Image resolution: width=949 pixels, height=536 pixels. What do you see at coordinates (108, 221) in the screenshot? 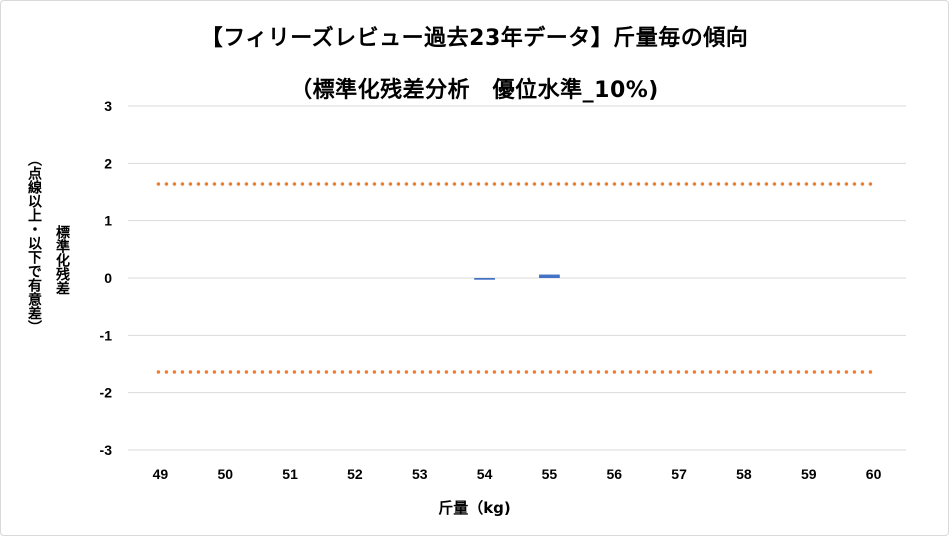
I see `y-tick-label: 1` at bounding box center [108, 221].